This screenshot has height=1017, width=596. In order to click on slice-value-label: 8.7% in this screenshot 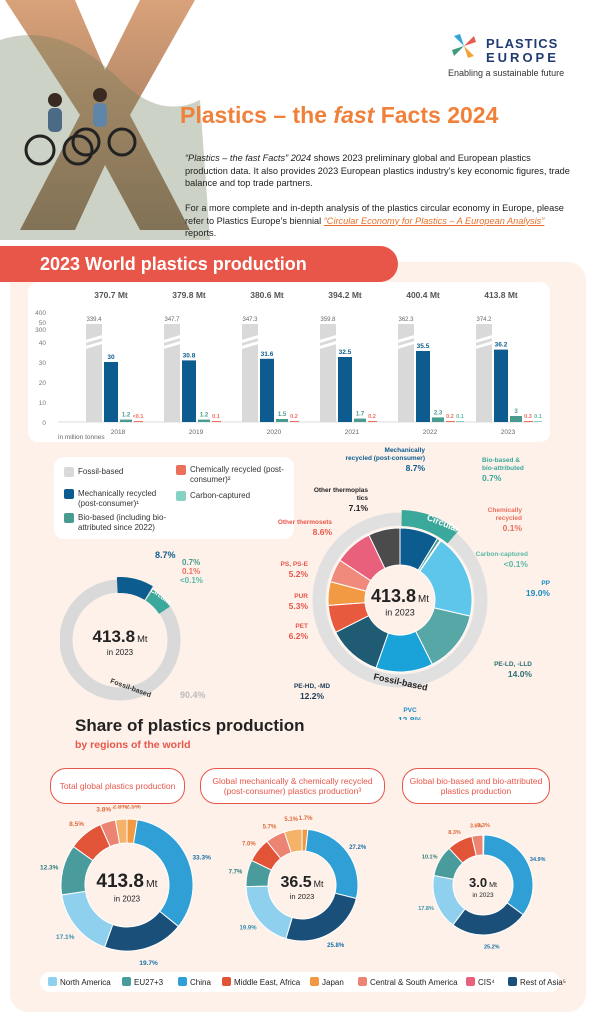, I will do `click(416, 468)`.